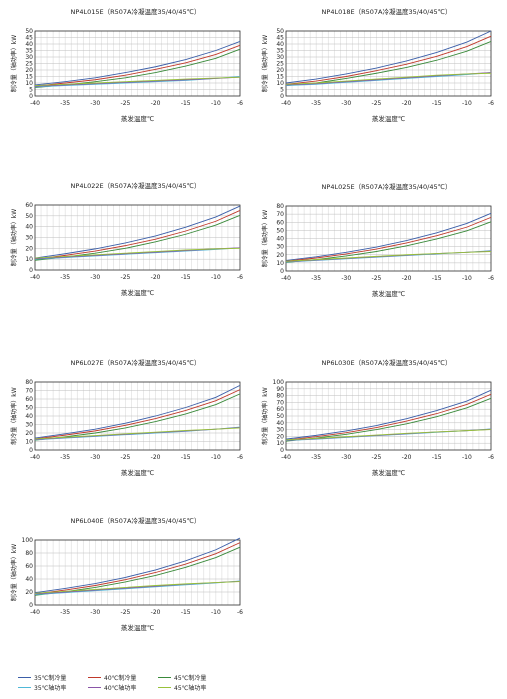 This screenshot has width=507, height=699. What do you see at coordinates (121, 677) in the screenshot?
I see `legend-item-40-capacity: 40℃制冷量` at bounding box center [121, 677].